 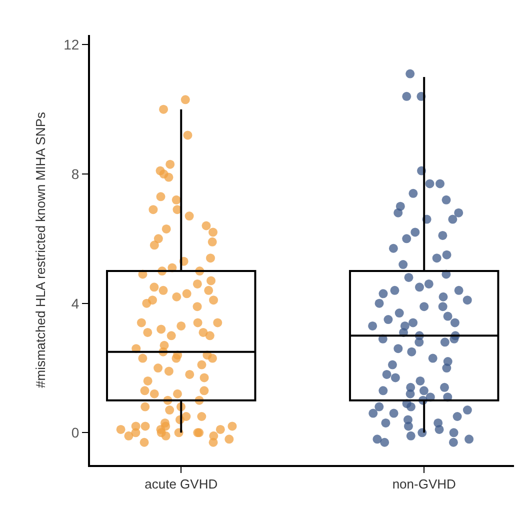 I want to click on y-tick-label: 12, so click(x=72, y=44).